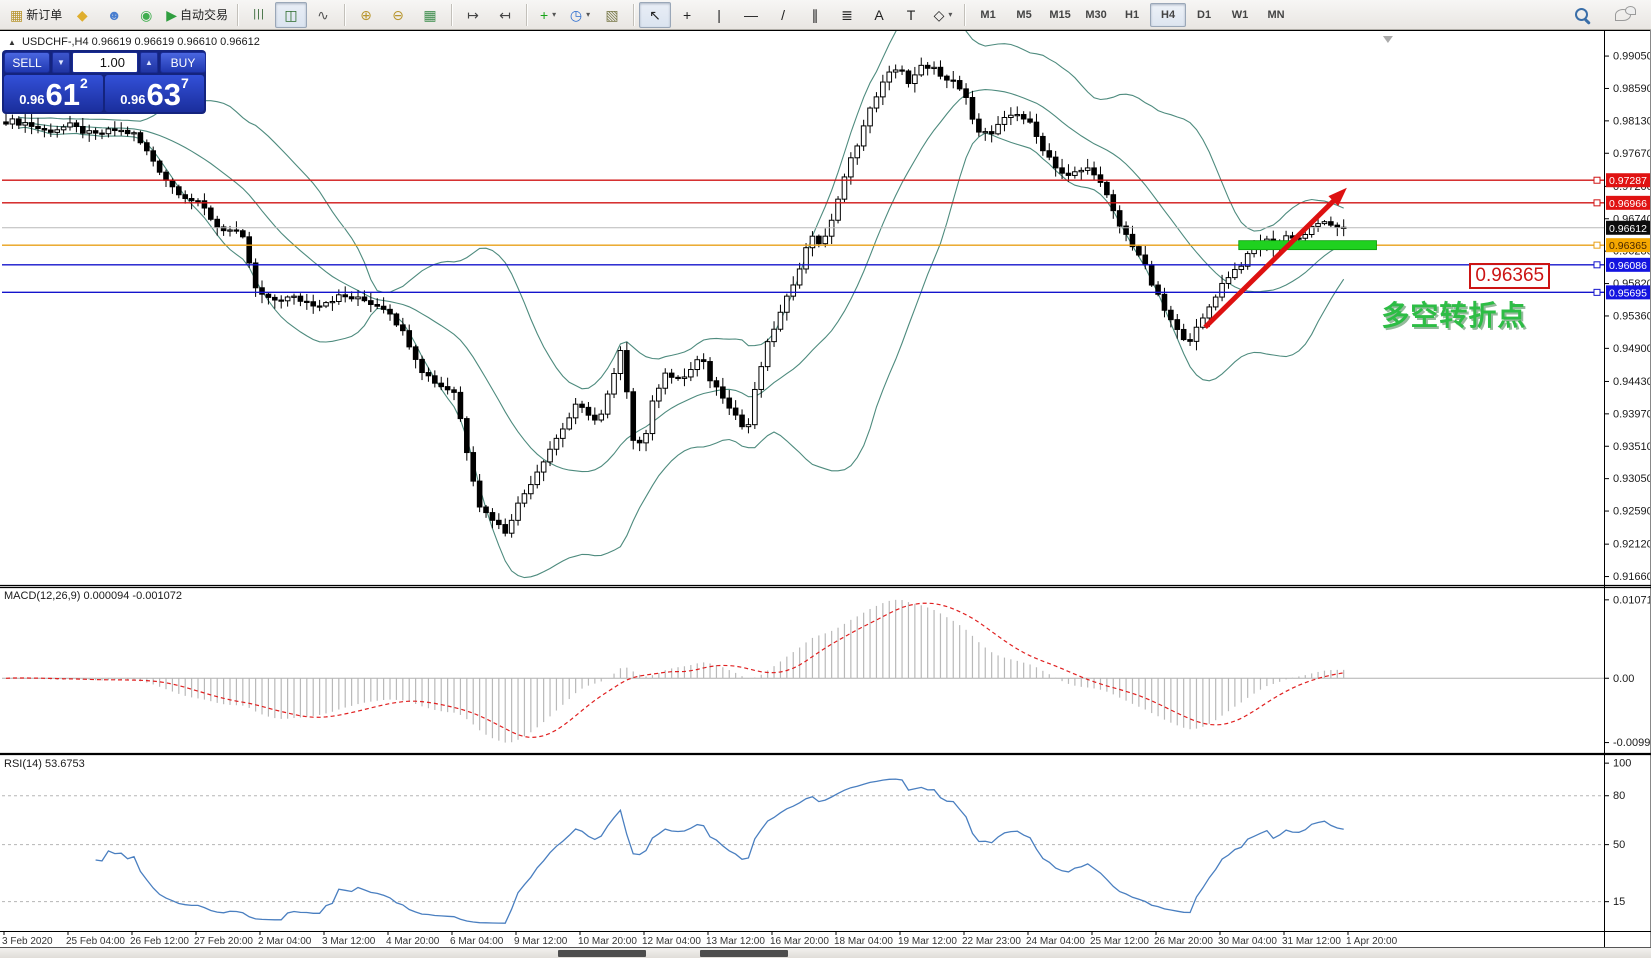 Image resolution: width=1651 pixels, height=958 pixels. I want to click on svg-text: 25 Mar 12:00, so click(1119, 941).